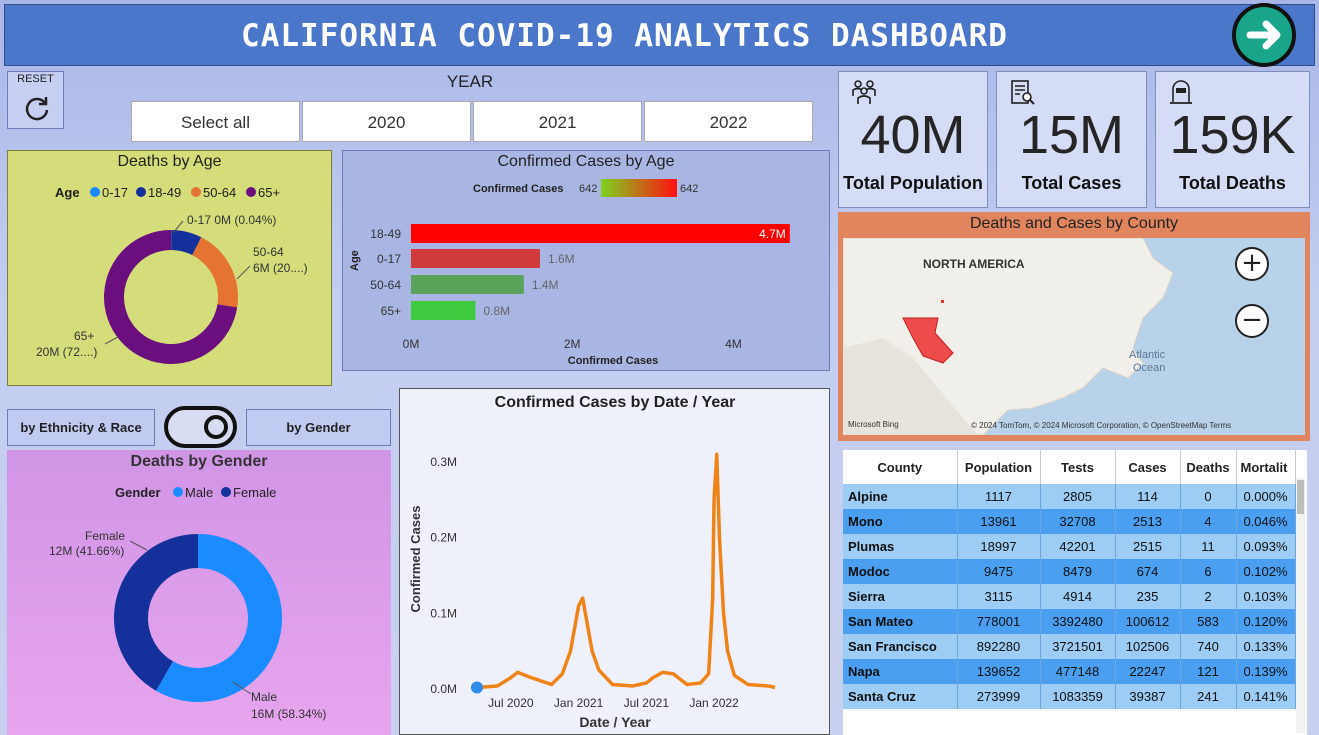  Describe the element at coordinates (1266, 696) in the screenshot. I see `table-cell: 0.141%` at that location.